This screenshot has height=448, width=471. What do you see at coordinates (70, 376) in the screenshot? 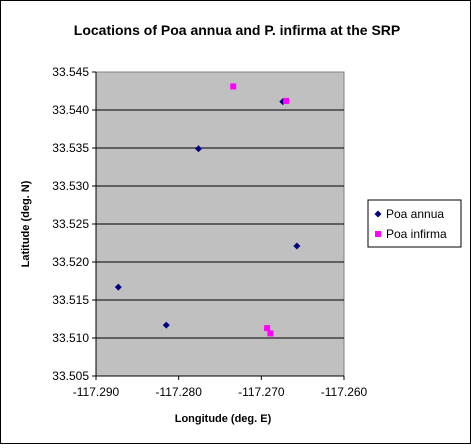
I see `y-tick-label: 33.505` at bounding box center [70, 376].